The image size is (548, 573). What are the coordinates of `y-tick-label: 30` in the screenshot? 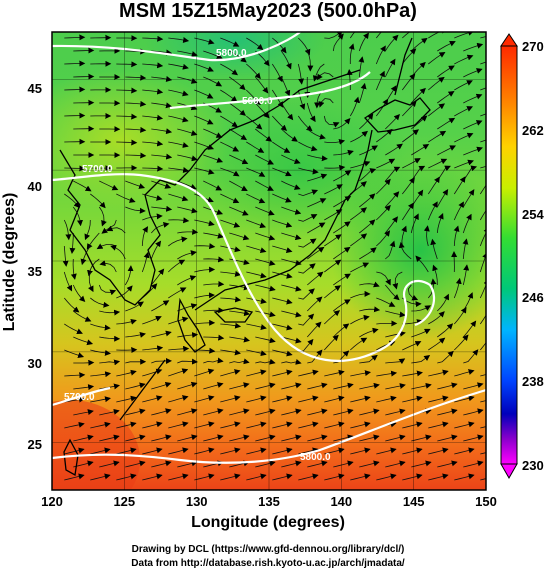 It's located at (35, 363).